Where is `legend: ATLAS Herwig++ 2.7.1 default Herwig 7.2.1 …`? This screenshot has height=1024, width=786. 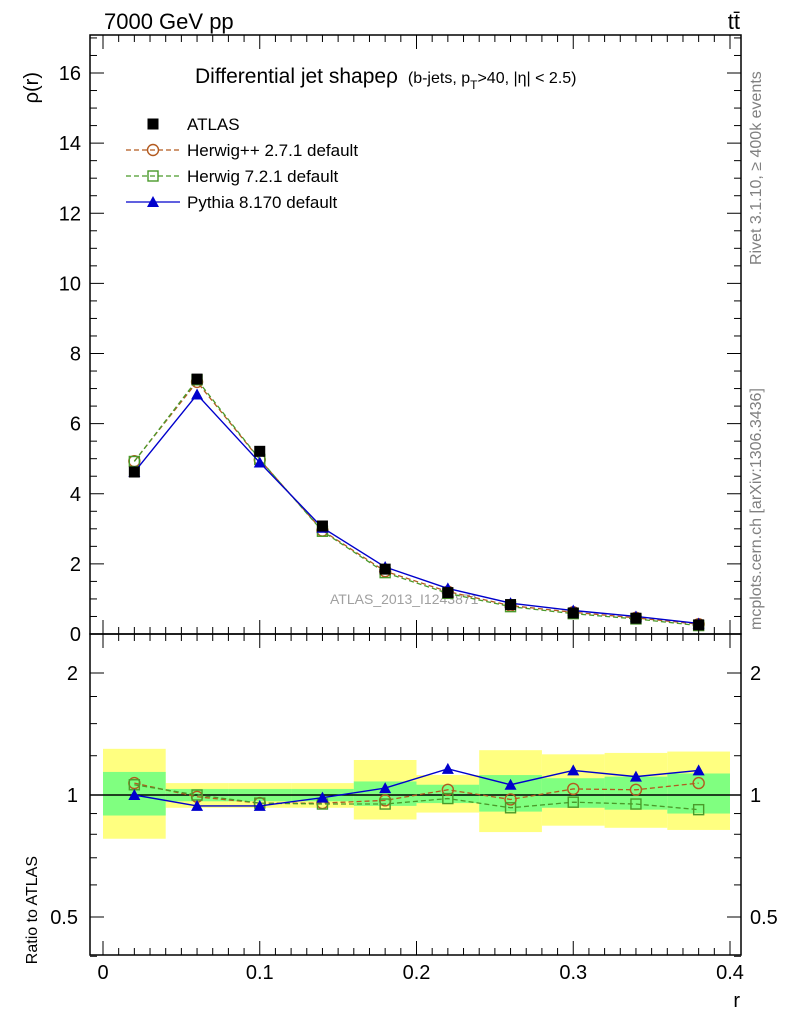
legend: ATLAS Herwig++ 2.7.1 default Herwig 7.2.1 … is located at coordinates (242, 163).